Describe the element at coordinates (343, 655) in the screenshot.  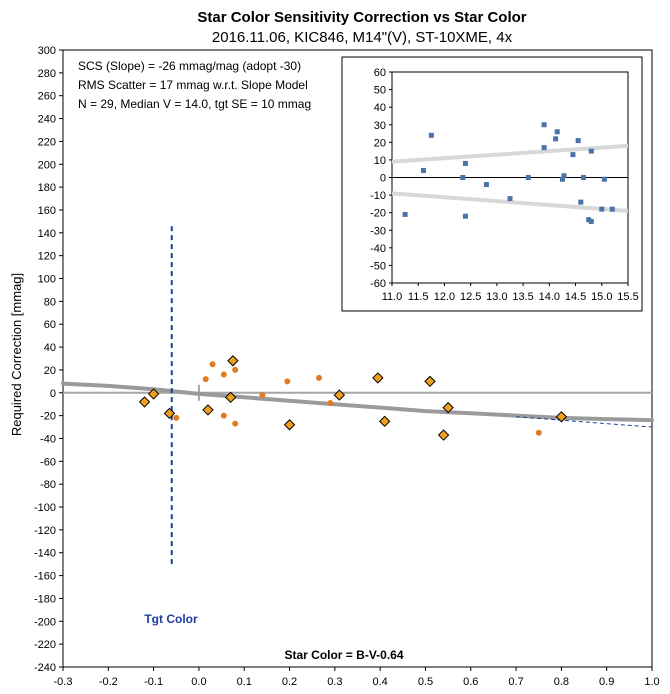
I see `x-axis-label: Star Color = B-V-0.64` at that location.